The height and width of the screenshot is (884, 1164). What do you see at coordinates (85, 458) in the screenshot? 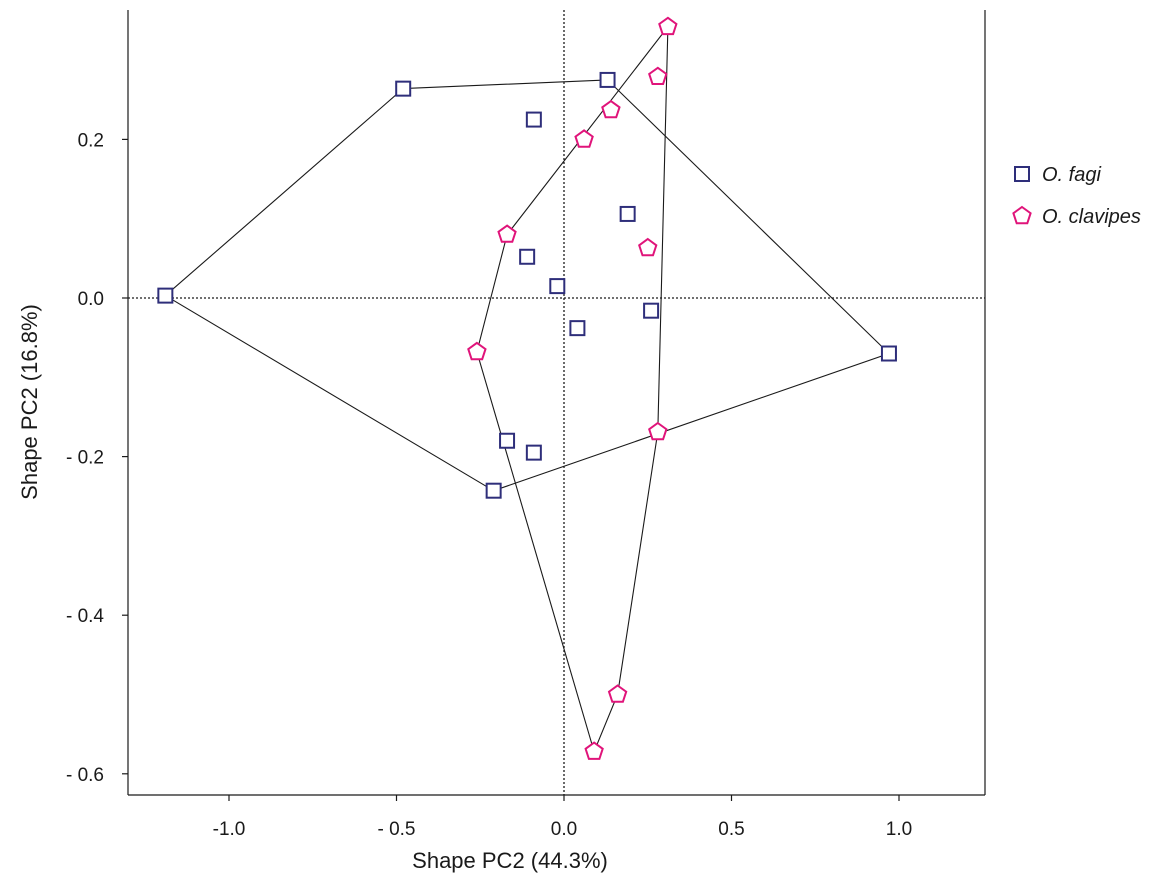
I see `y-tick-label: - 0.2` at bounding box center [85, 458].